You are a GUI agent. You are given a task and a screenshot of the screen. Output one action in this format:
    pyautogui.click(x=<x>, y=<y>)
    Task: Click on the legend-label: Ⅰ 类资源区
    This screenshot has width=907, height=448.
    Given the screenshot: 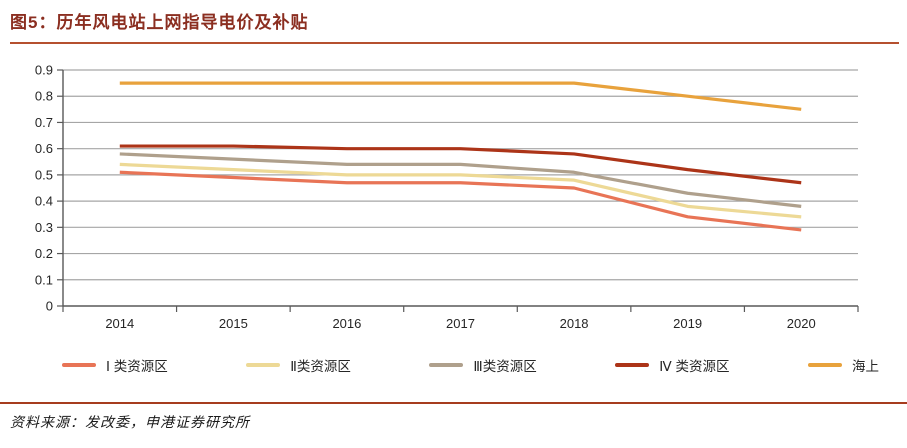 What is the action you would take?
    pyautogui.click(x=137, y=366)
    